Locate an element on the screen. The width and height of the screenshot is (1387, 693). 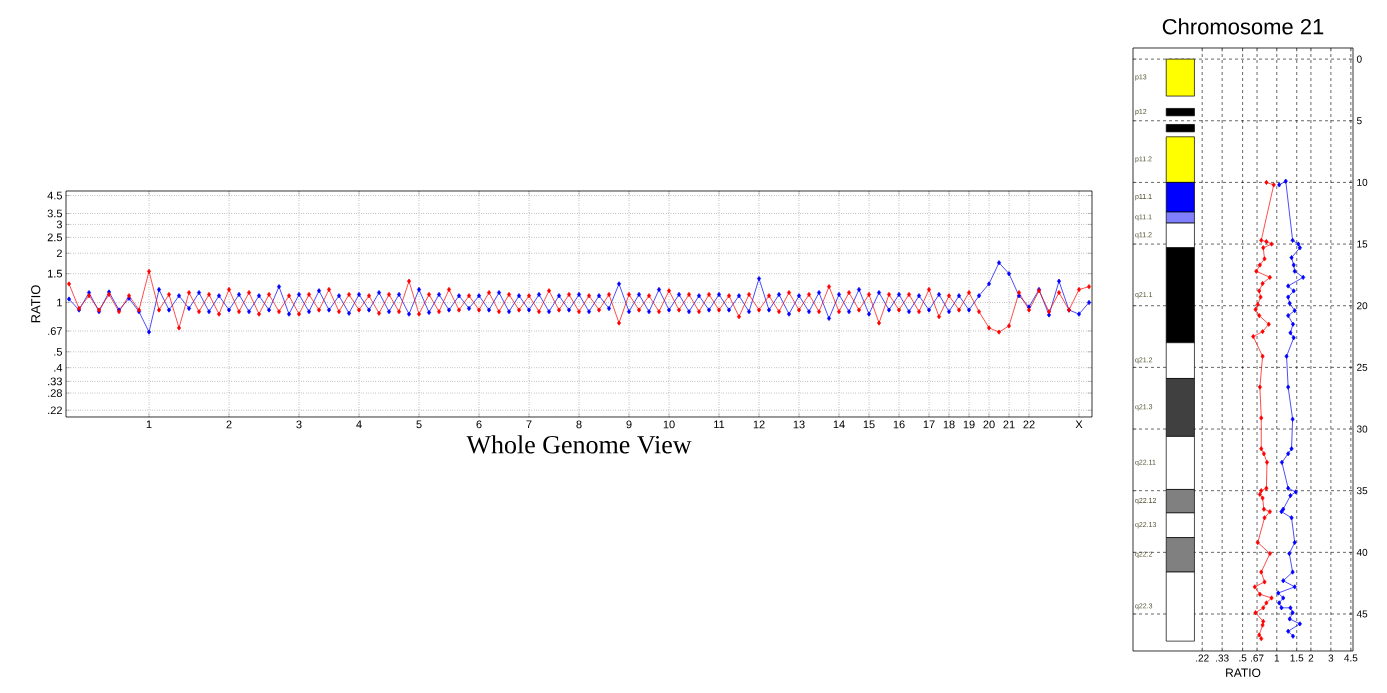
x-tick-label: .22 is located at coordinates (1202, 658).